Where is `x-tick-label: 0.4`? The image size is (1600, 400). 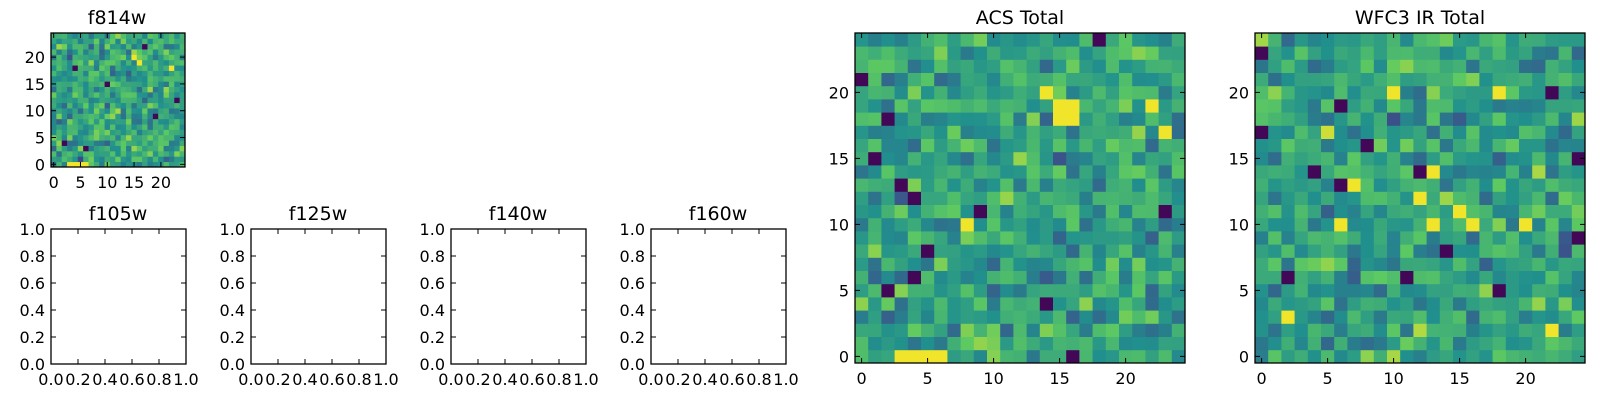
x-tick-label: 0.4 is located at coordinates (104, 379).